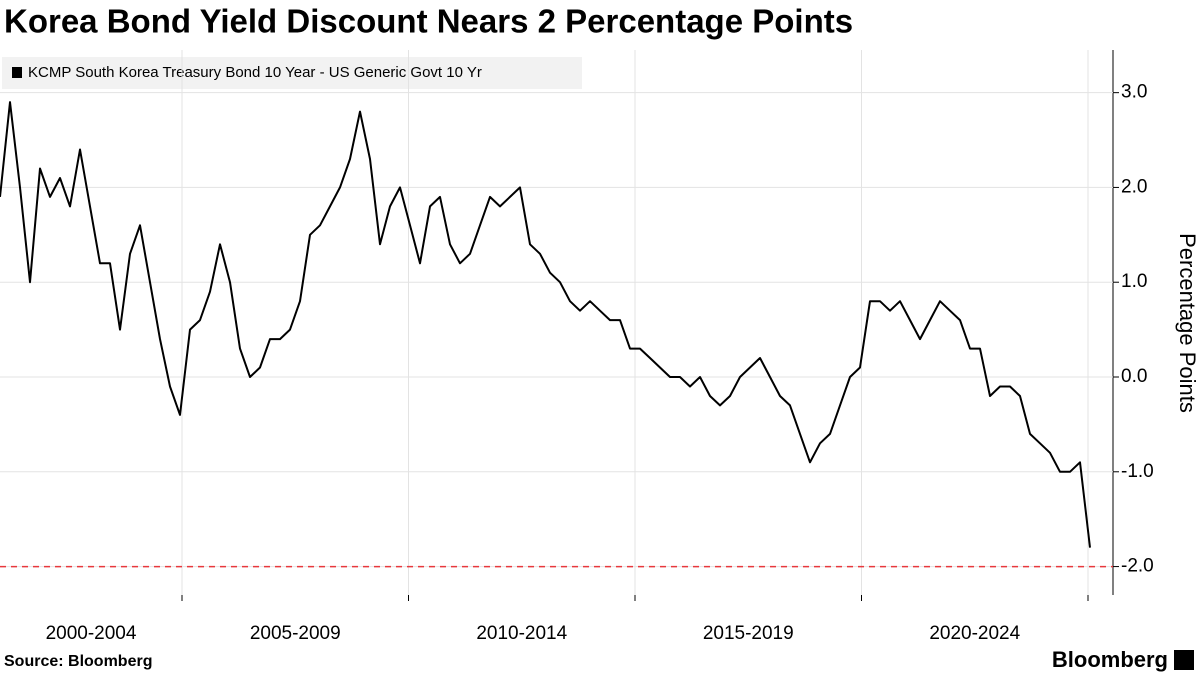  What do you see at coordinates (974, 633) in the screenshot?
I see `x-tick-label: 2020-2024` at bounding box center [974, 633].